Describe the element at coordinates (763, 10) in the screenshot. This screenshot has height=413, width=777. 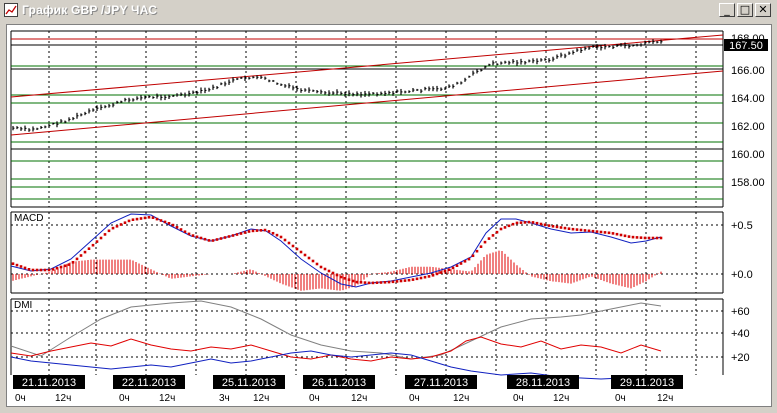
I see `close-button: ✕` at that location.